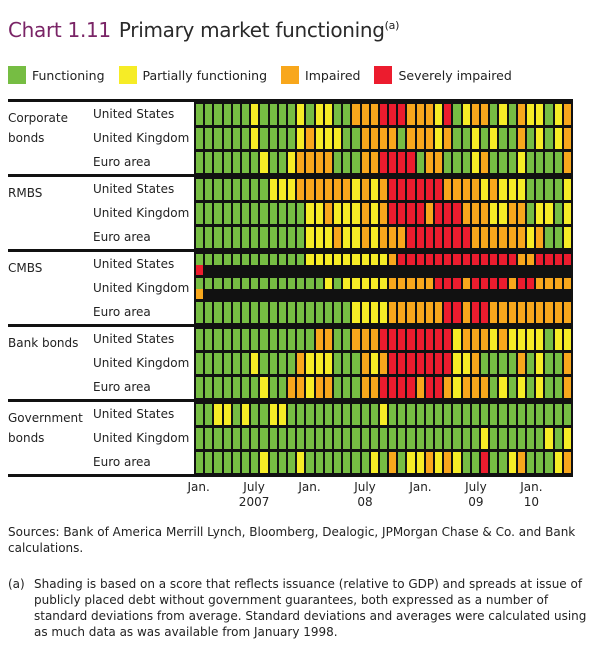 Image resolution: width=600 pixels, height=656 pixels. I want to click on heatmap-row: United Kingdom, so click(290, 288).